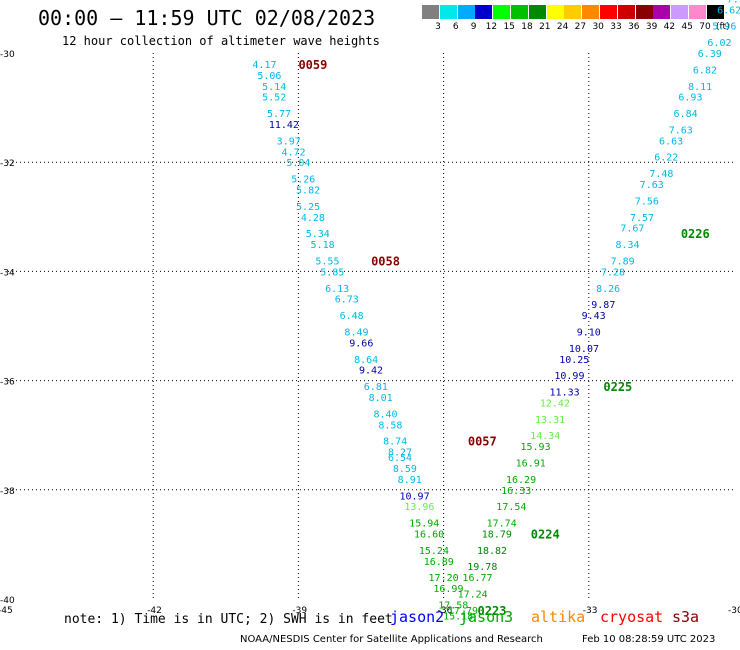 The height and width of the screenshot is (650, 740). I want to click on time-label-s3a: 0057, so click(482, 442).